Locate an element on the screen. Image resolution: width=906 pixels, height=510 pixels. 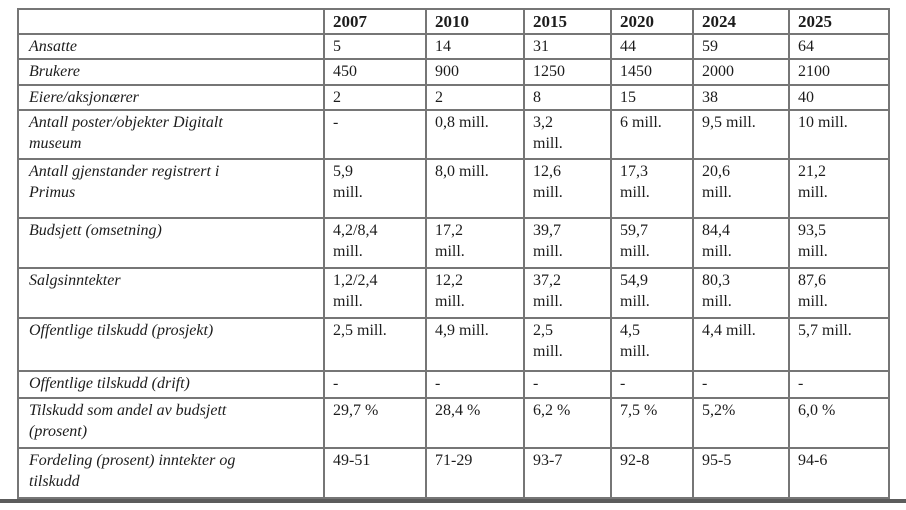
table-cell: 5,9 mill. is located at coordinates (375, 188).